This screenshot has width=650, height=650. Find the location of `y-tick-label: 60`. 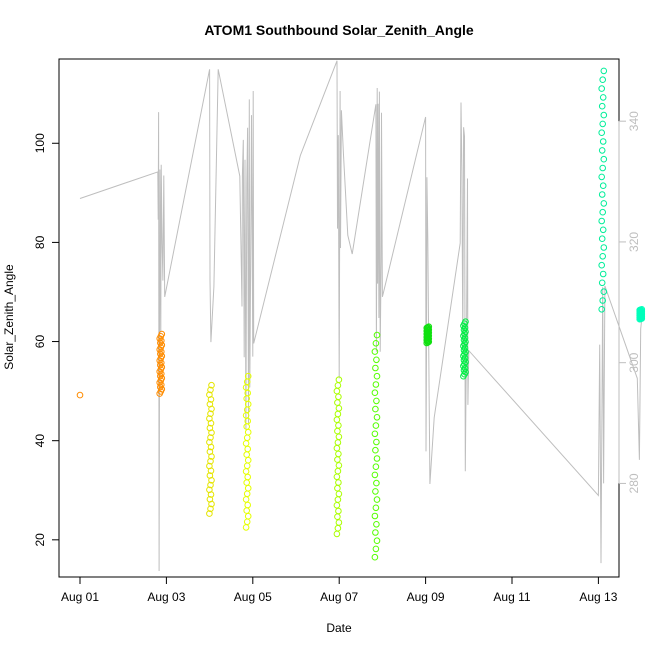

y-tick-label: 60 is located at coordinates (40, 342).